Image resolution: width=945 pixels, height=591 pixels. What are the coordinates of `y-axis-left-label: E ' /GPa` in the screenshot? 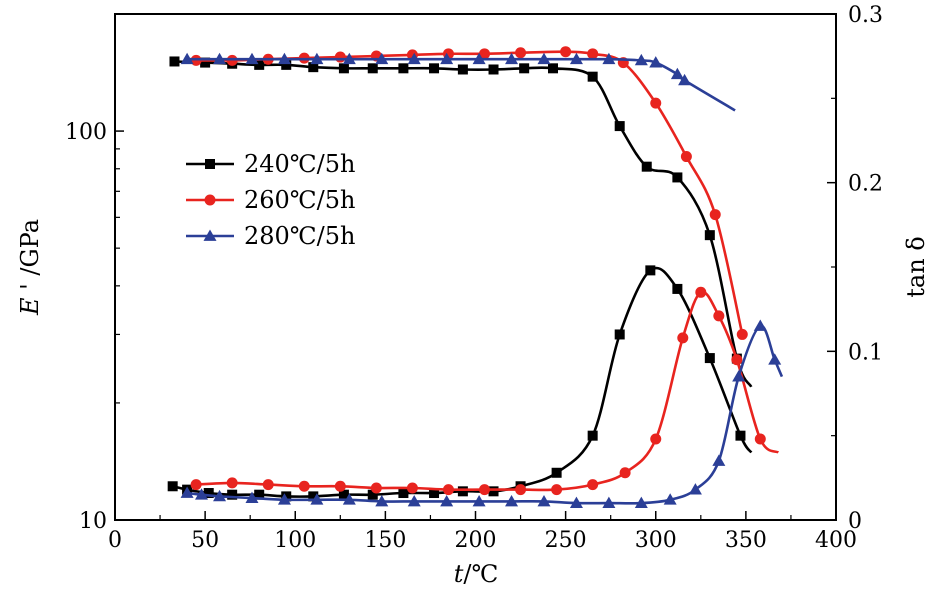 It's located at (30, 267).